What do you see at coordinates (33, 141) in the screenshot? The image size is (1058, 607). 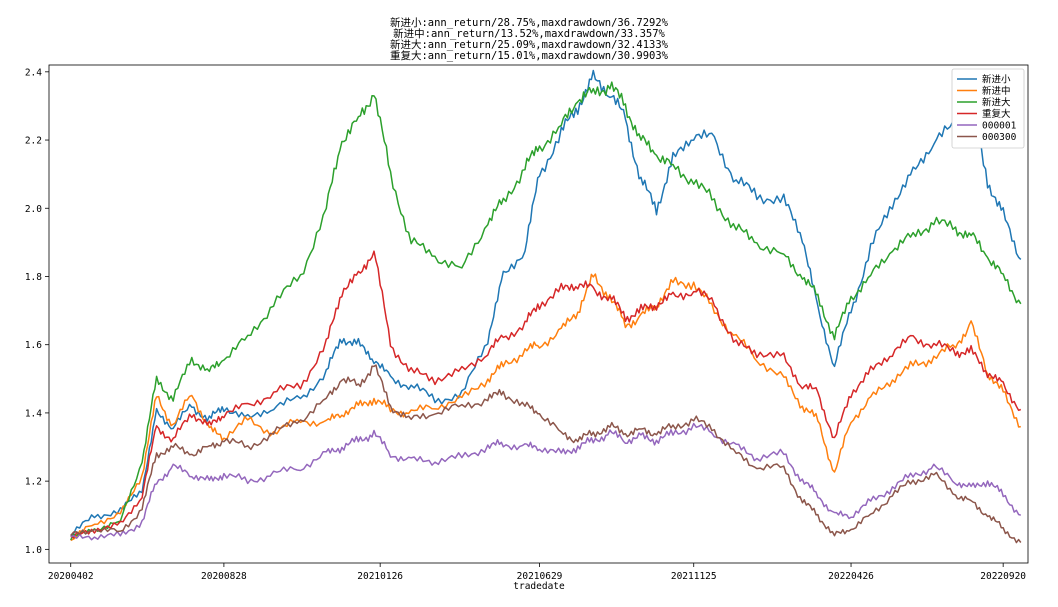 I see `y-tick-label: 2.2` at bounding box center [33, 141].